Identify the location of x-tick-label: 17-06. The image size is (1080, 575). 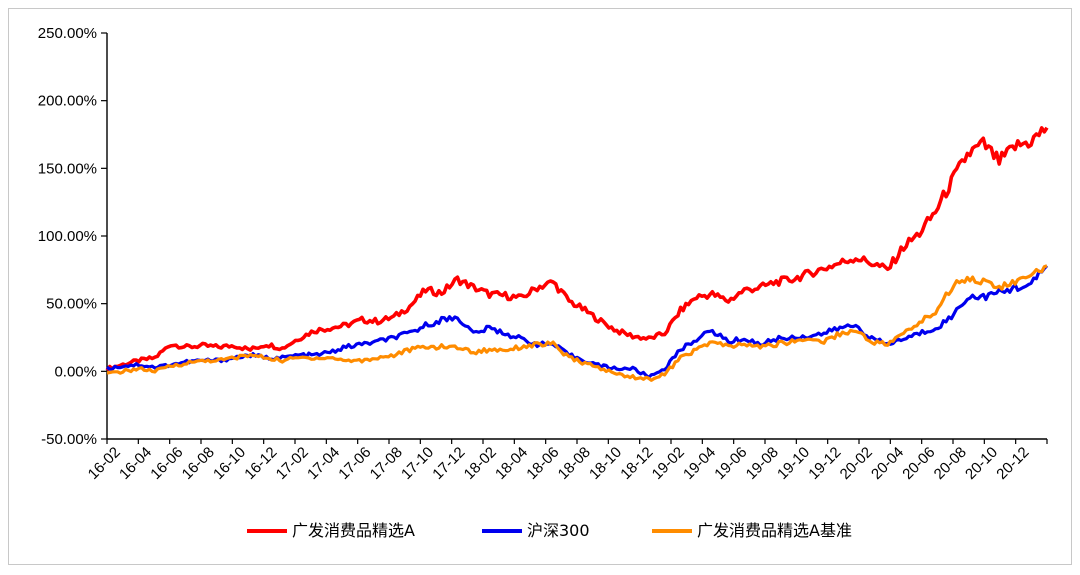
(354, 463).